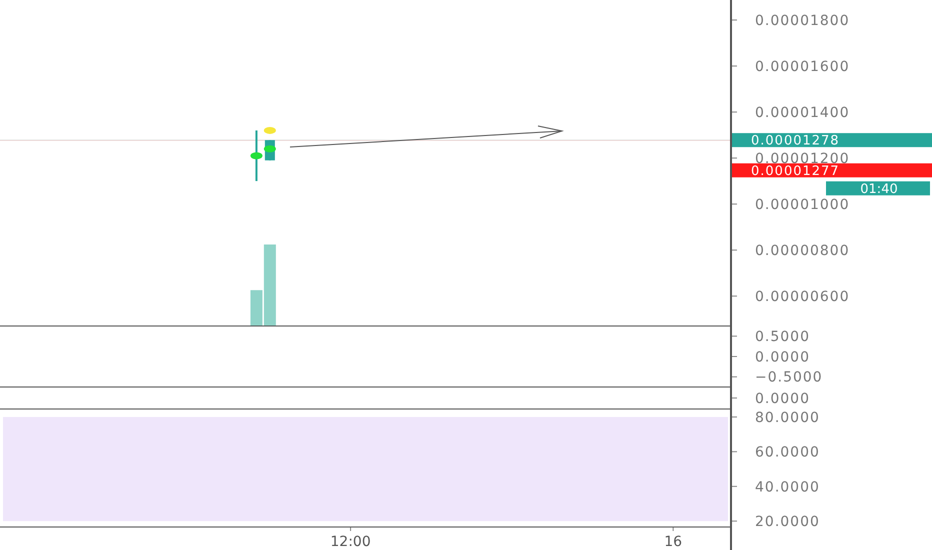 The width and height of the screenshot is (932, 550). Describe the element at coordinates (673, 542) in the screenshot. I see `x-tick-label: 16` at that location.